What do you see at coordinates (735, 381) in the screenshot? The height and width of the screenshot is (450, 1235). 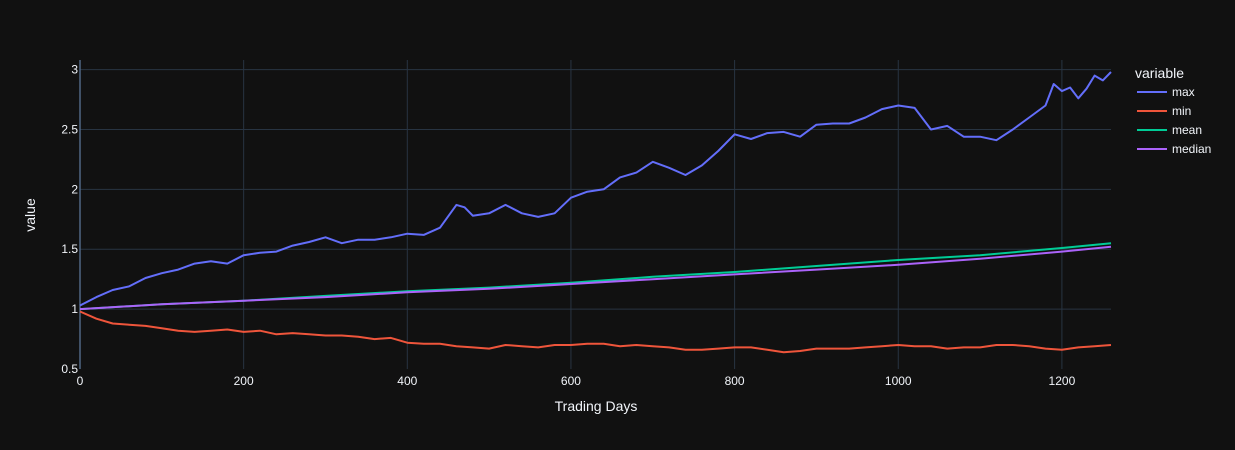 I see `x-tick-label: 800` at bounding box center [735, 381].